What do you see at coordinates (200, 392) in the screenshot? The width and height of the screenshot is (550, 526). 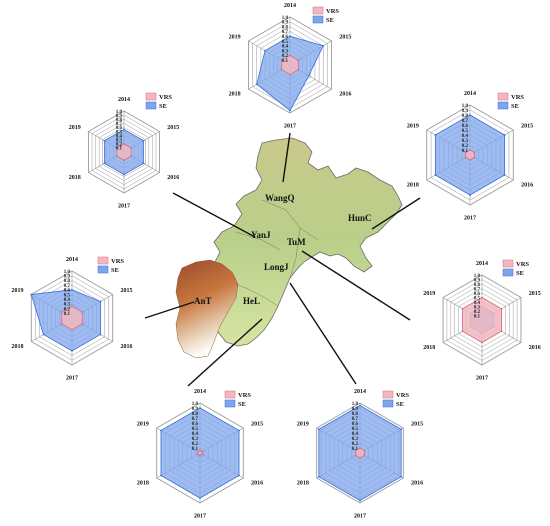 I see `radar-axis-label: 2014` at bounding box center [200, 392].